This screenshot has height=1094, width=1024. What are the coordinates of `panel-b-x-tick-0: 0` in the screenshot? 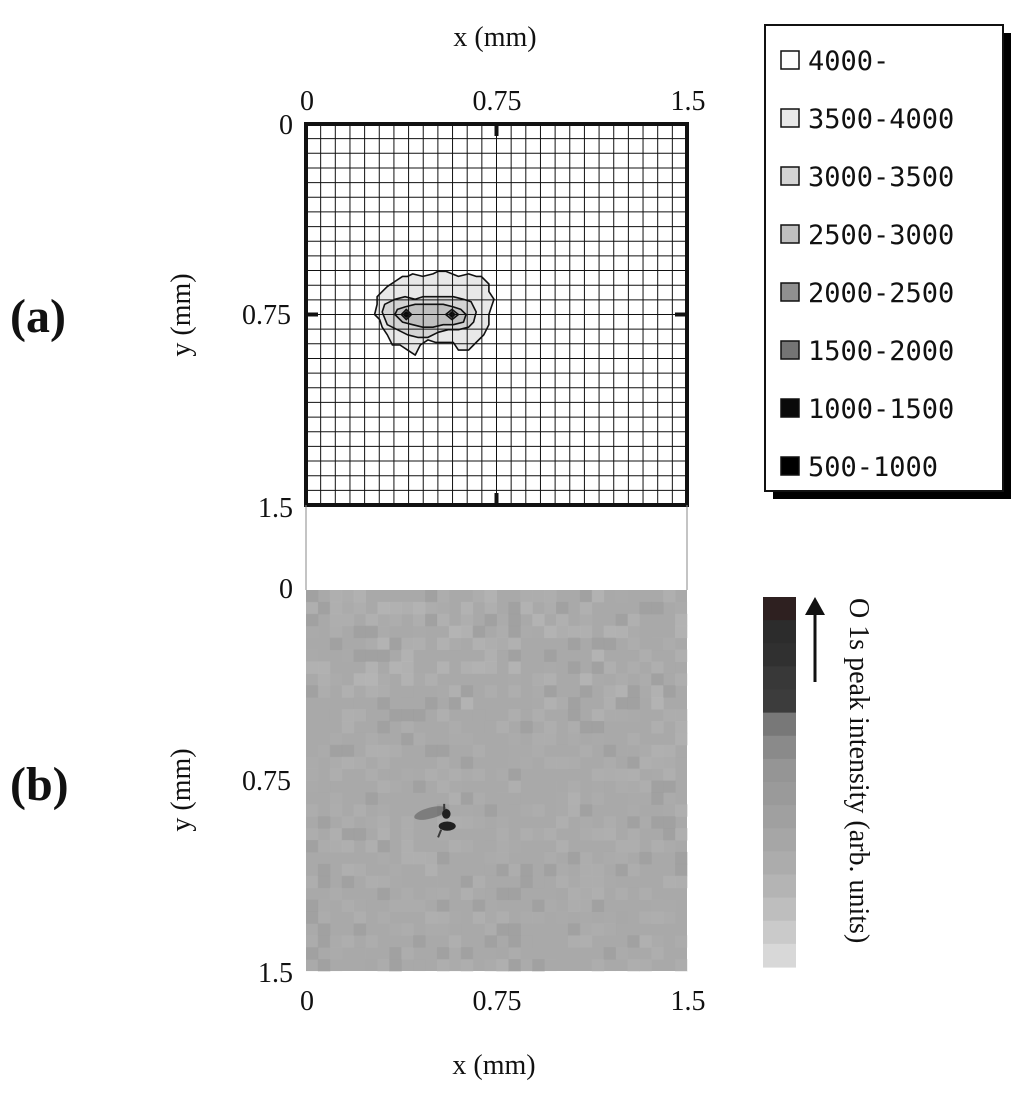 It's located at (307, 1001).